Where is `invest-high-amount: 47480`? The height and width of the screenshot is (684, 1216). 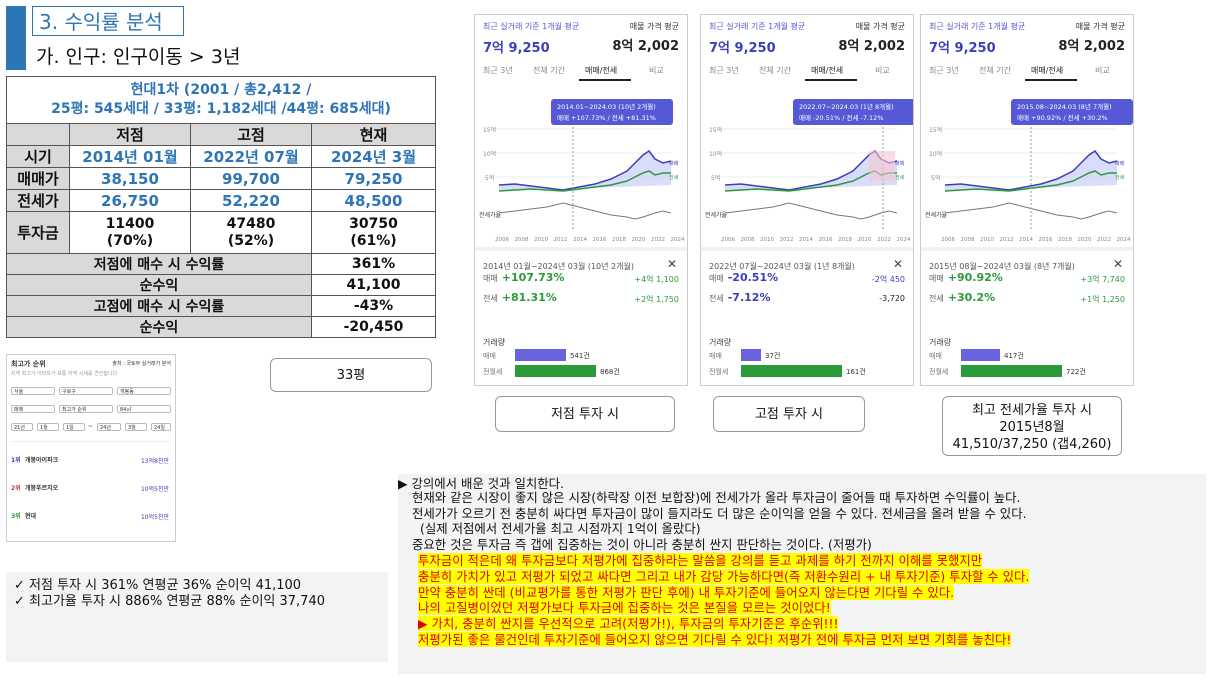
invest-high-amount: 47480 is located at coordinates (251, 223).